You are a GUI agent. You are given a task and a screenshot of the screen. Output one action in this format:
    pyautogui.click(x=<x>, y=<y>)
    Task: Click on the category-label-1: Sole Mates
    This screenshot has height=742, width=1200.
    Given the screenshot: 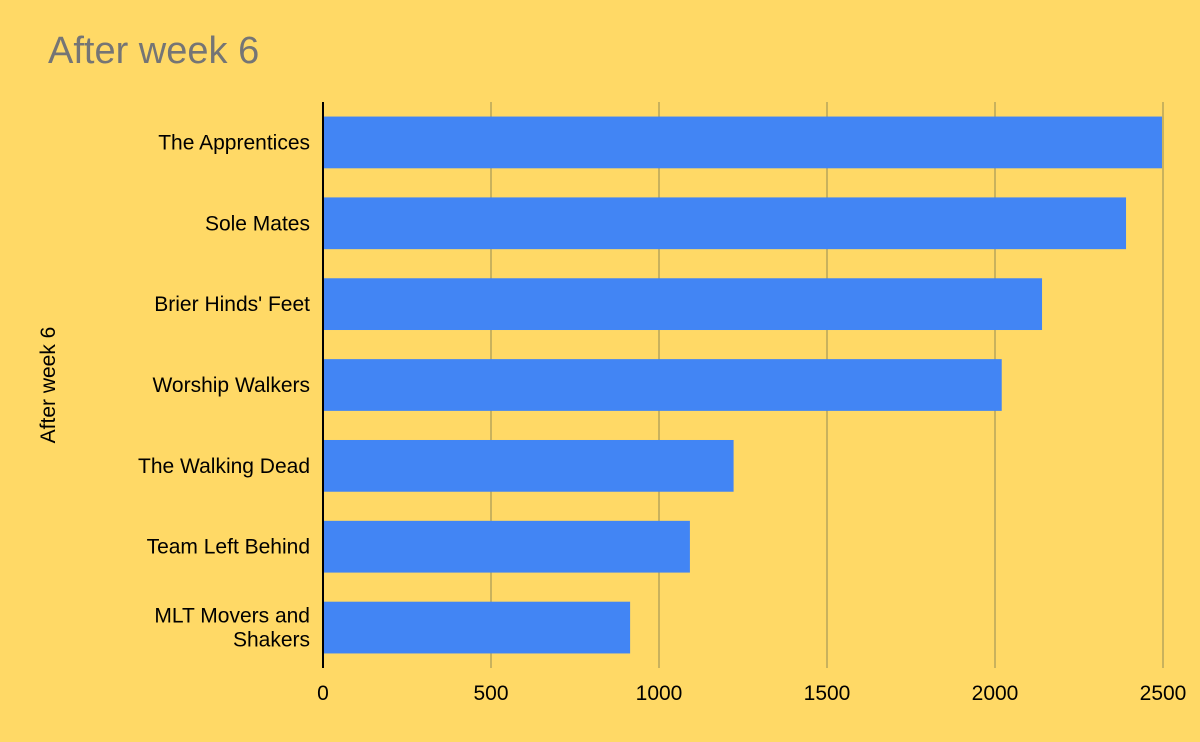 What is the action you would take?
    pyautogui.click(x=257, y=223)
    